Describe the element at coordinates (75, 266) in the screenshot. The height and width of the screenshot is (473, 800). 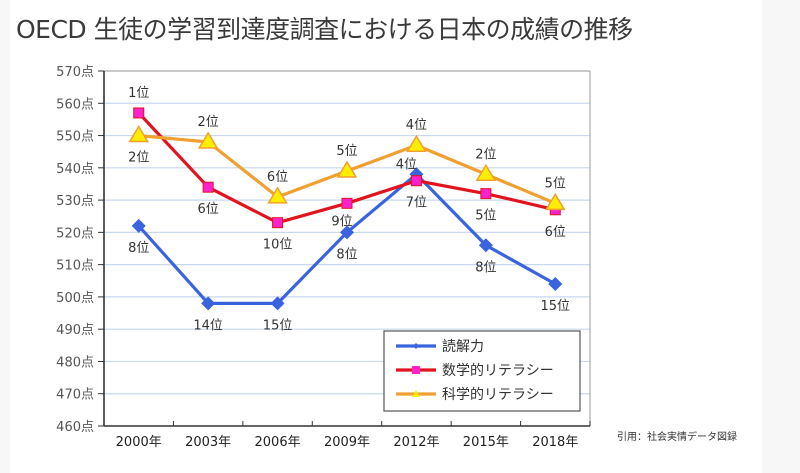
I see `y-tick-label: 510点` at that location.